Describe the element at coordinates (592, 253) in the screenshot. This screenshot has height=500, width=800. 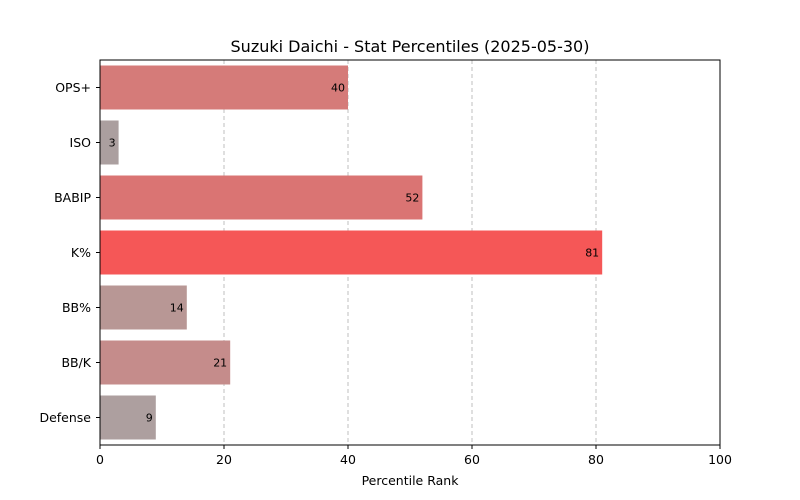
I see `bar-value-label: 81` at that location.